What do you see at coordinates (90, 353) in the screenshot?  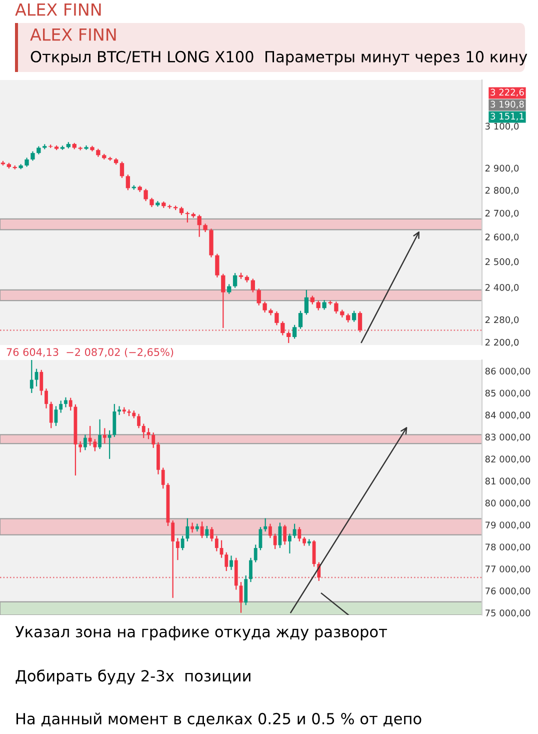 I see `text: 76 604,13 −2 087,02 (−2,65%)` at bounding box center [90, 353].